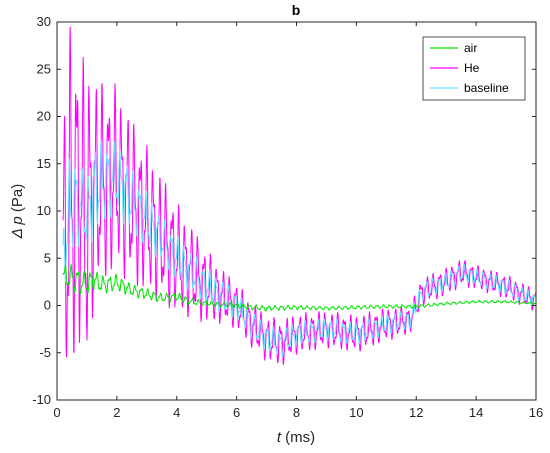 This screenshot has height=453, width=550. Describe the element at coordinates (45, 352) in the screenshot. I see `y-tick-label: -5` at that location.